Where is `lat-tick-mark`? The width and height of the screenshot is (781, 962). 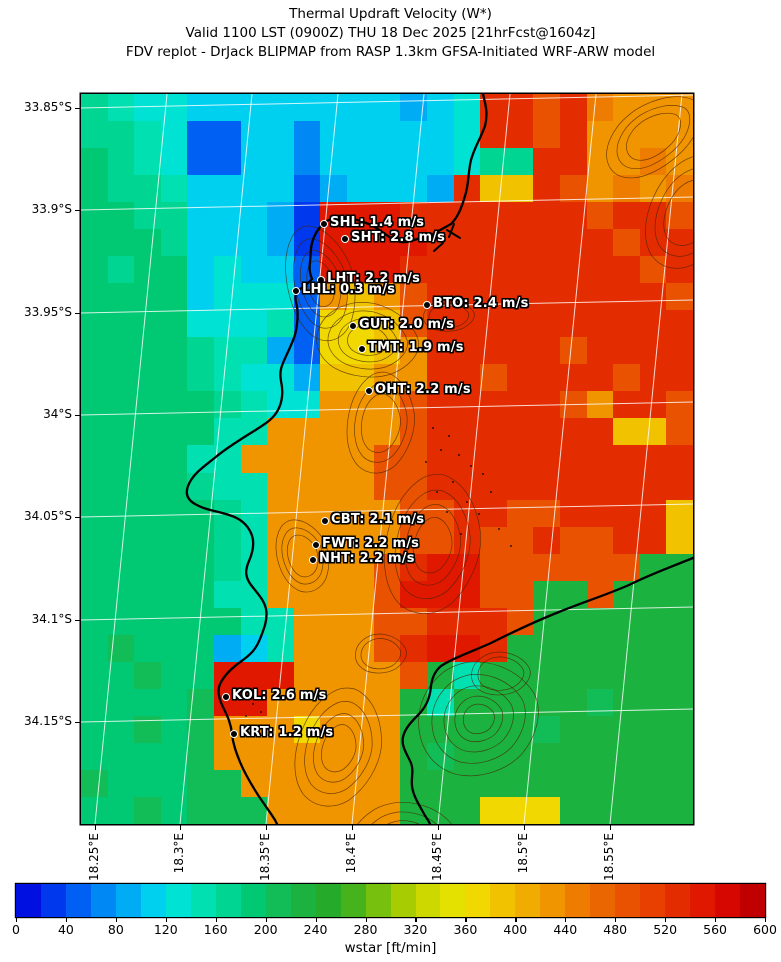 lat-tick-mark is located at coordinates (77, 723).